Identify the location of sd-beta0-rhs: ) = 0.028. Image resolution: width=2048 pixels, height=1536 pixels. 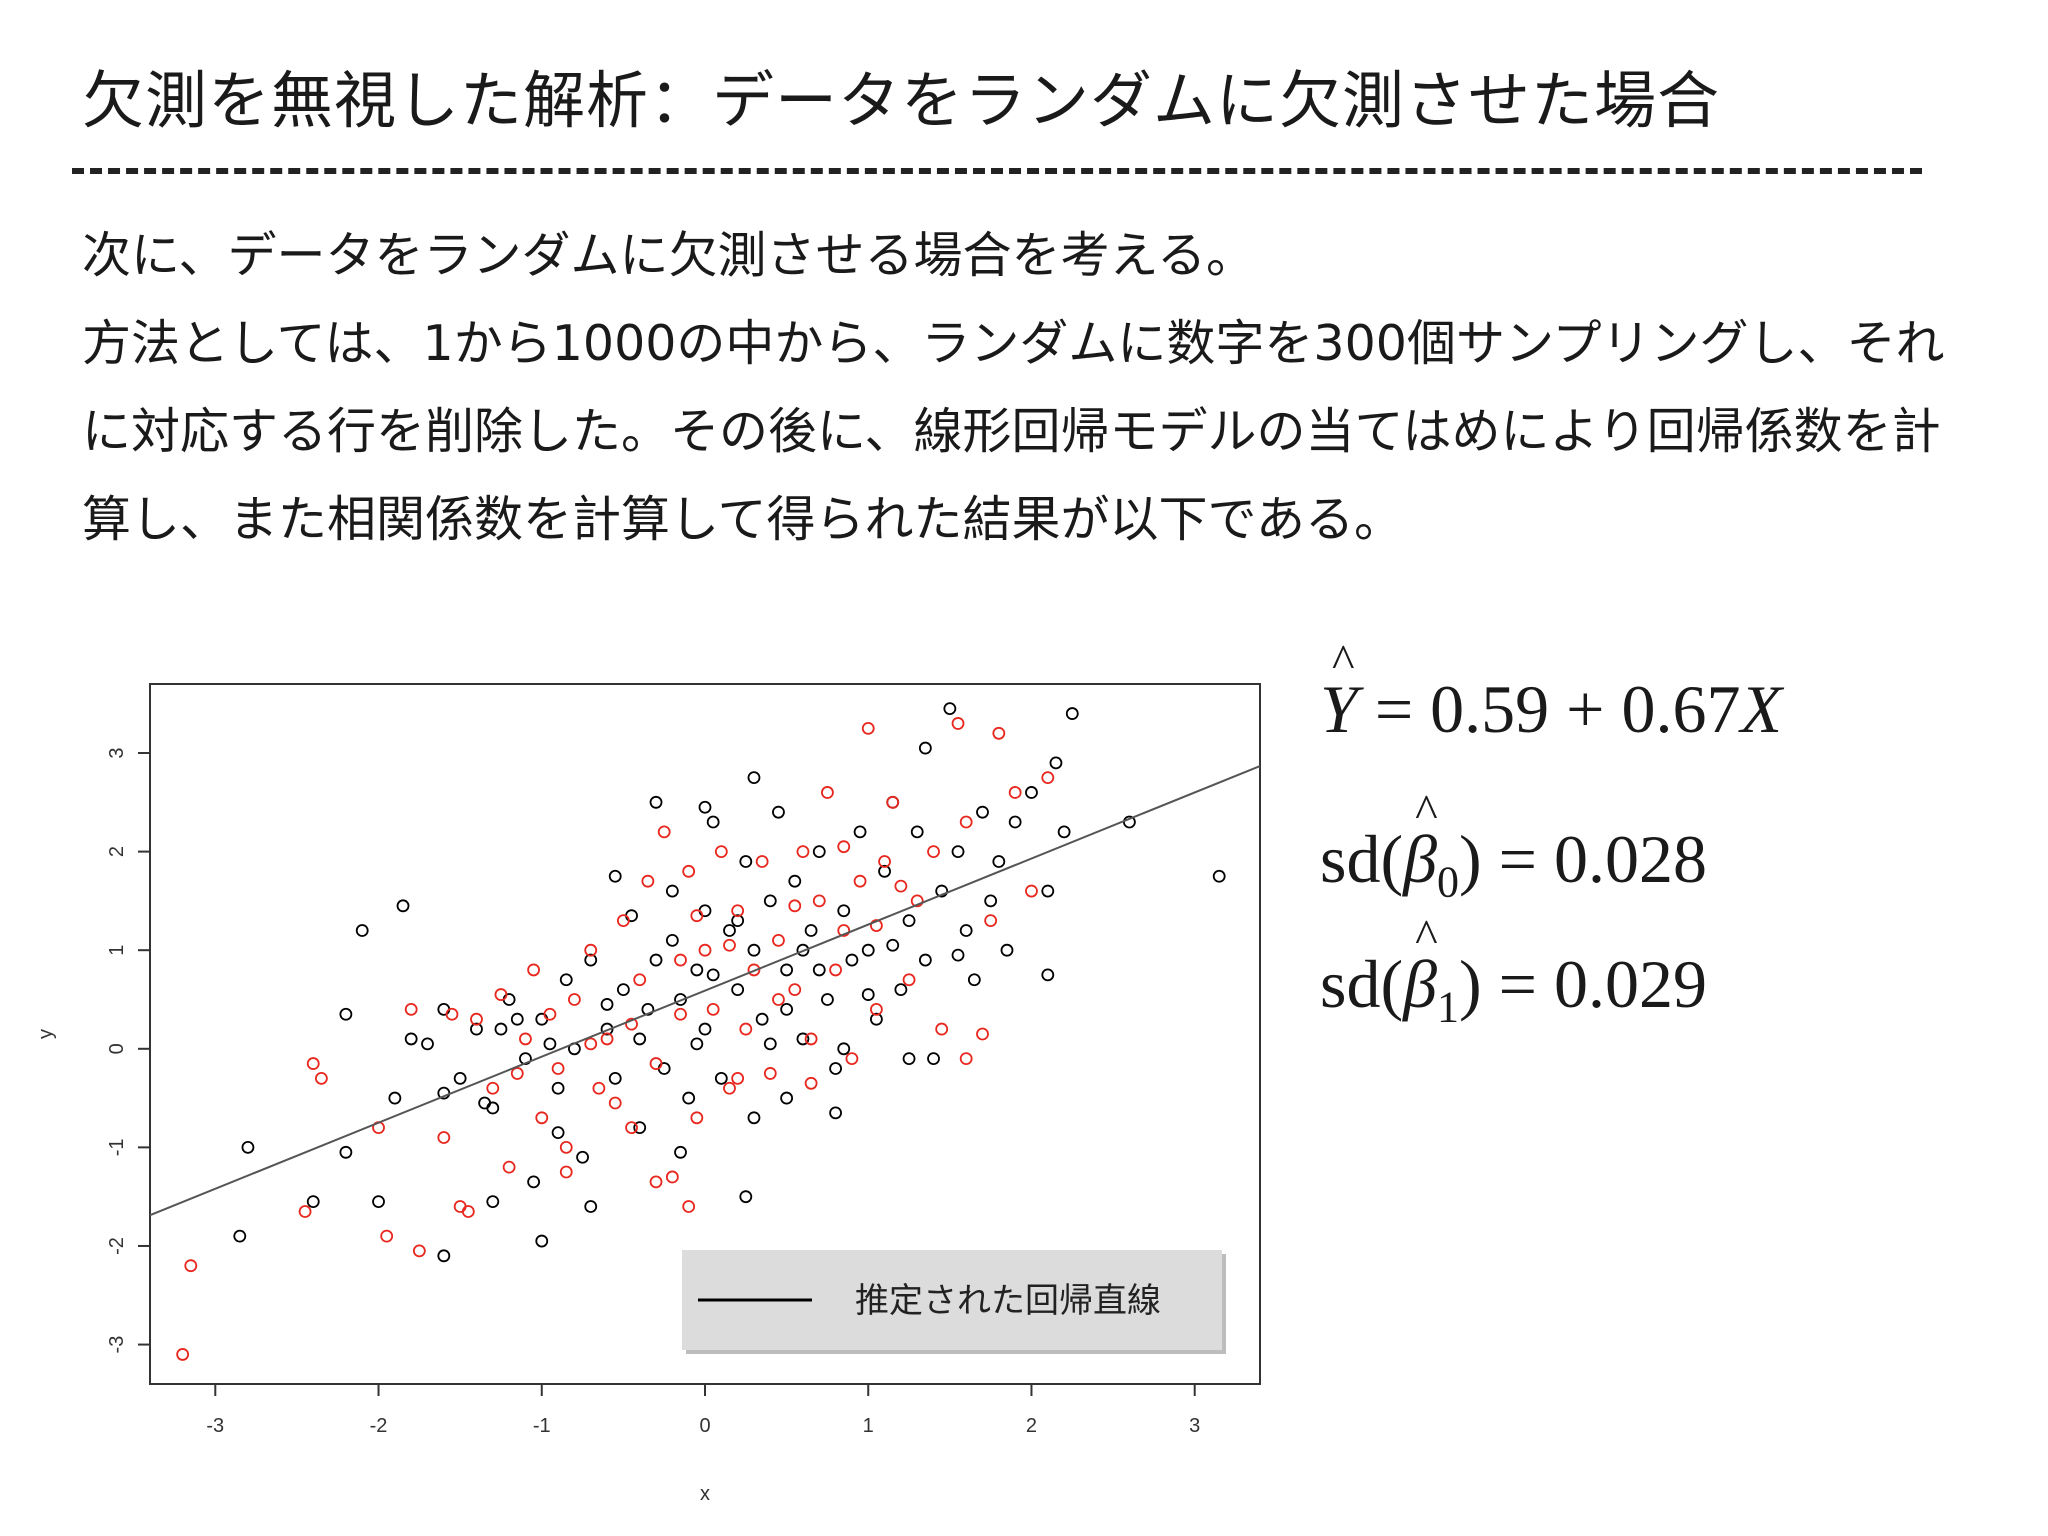
(1582, 859).